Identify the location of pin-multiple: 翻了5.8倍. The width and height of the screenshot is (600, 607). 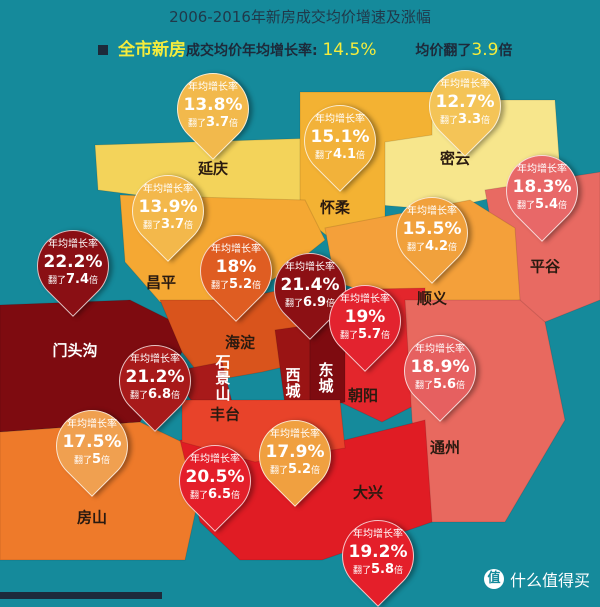
(378, 569).